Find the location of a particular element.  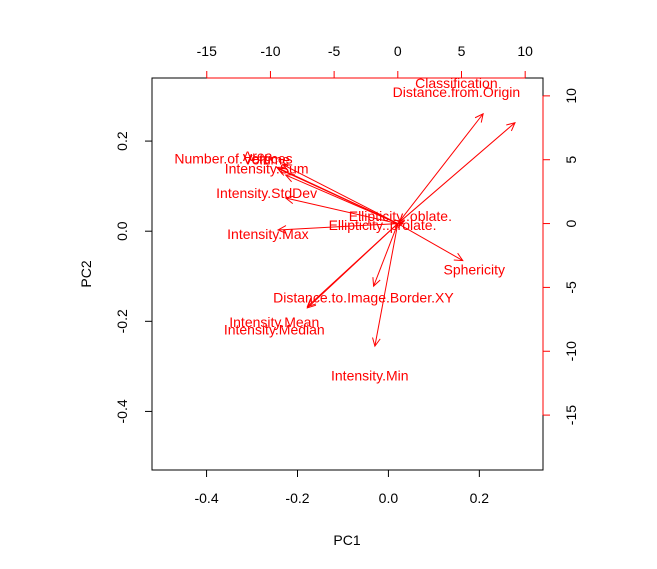

right-axis: -15 -10 -5 0 5 10 is located at coordinates (560, 256).